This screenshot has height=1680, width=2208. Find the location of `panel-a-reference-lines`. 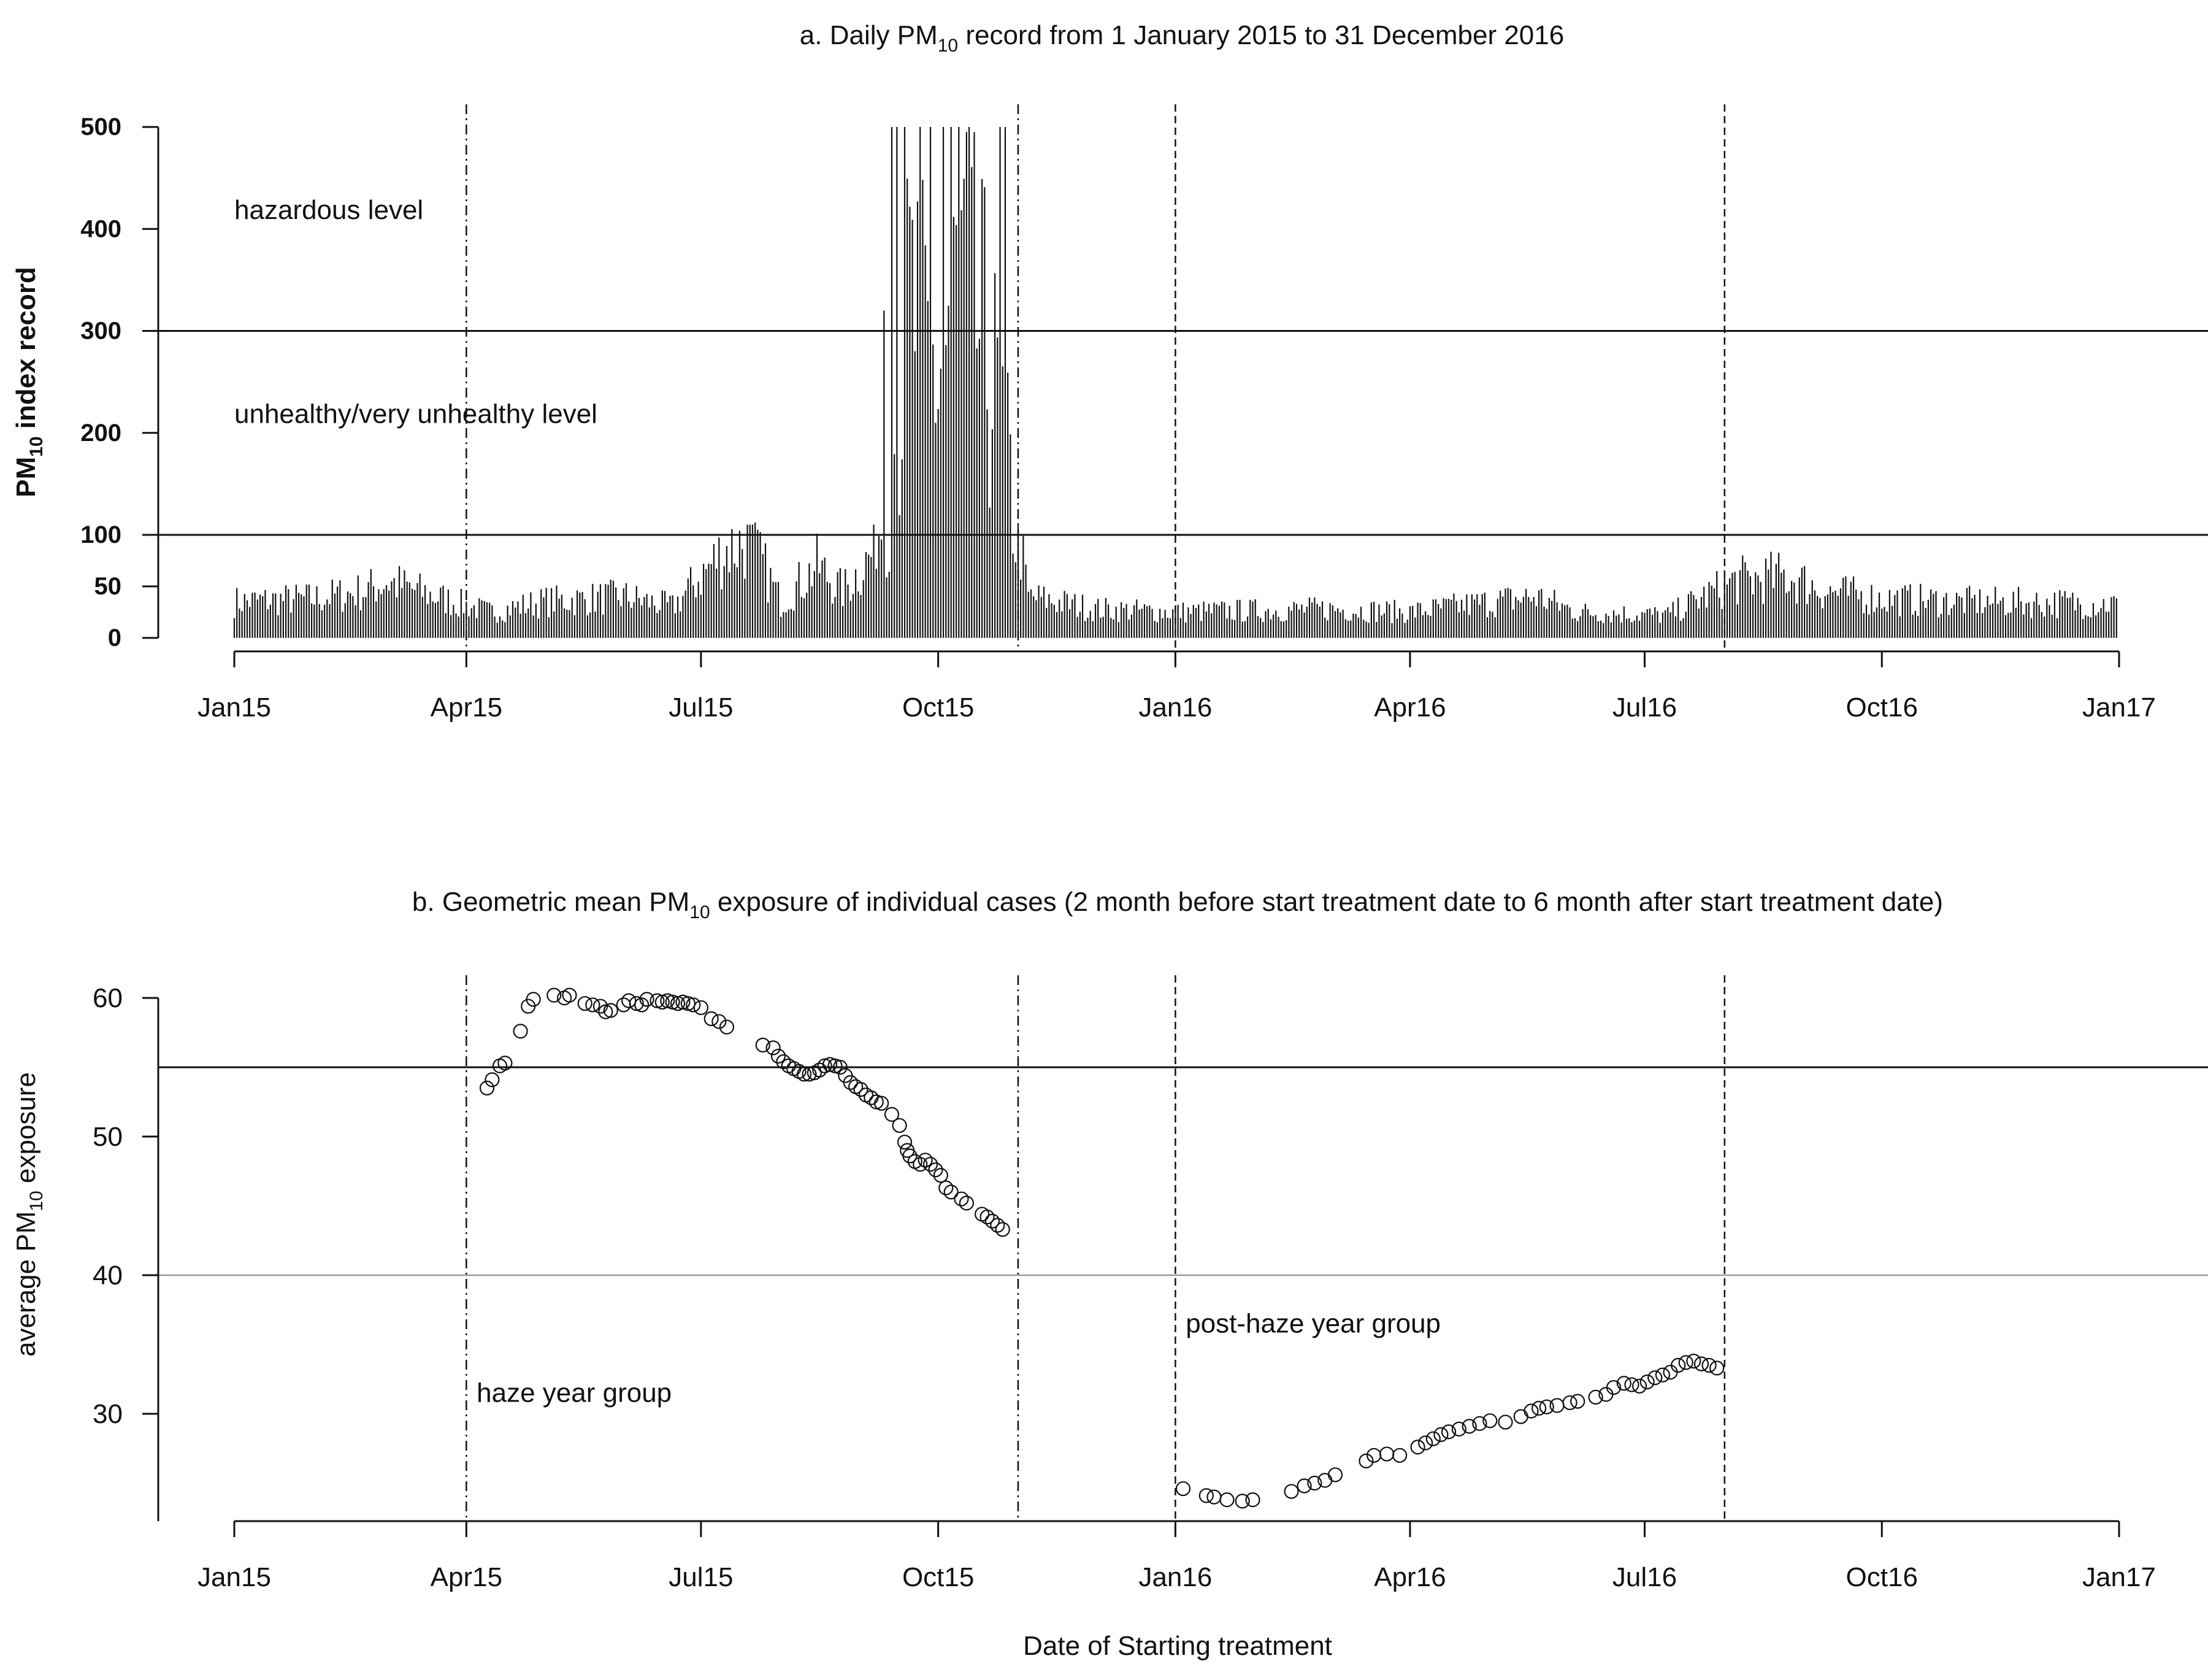

panel-a-reference-lines is located at coordinates (1183, 433).